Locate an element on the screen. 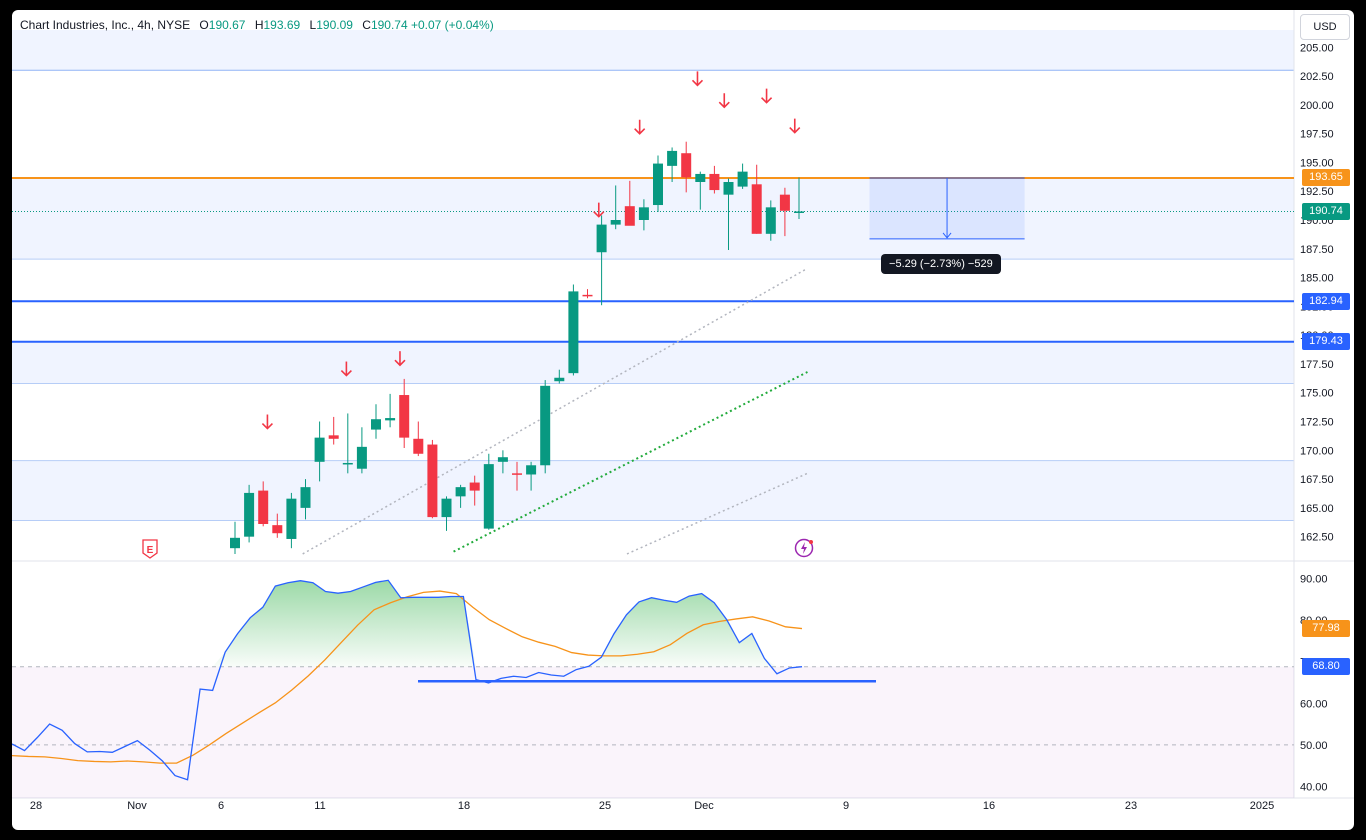  close-value: 190.74 is located at coordinates (389, 25).